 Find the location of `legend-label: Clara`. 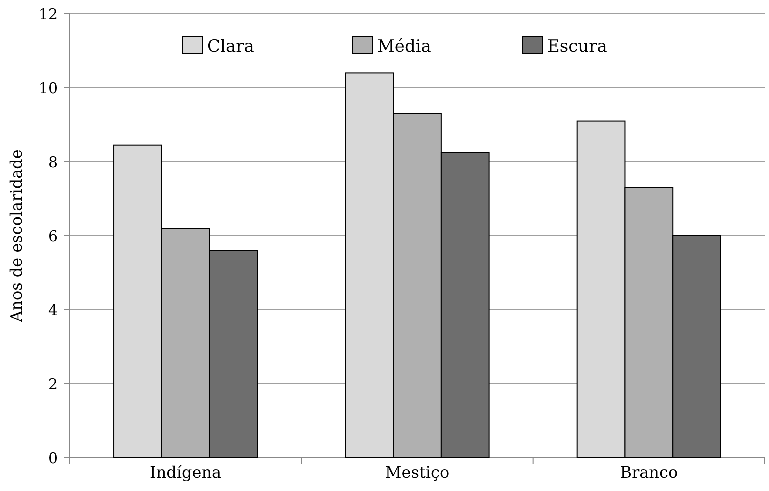

legend-label: Clara is located at coordinates (231, 46).